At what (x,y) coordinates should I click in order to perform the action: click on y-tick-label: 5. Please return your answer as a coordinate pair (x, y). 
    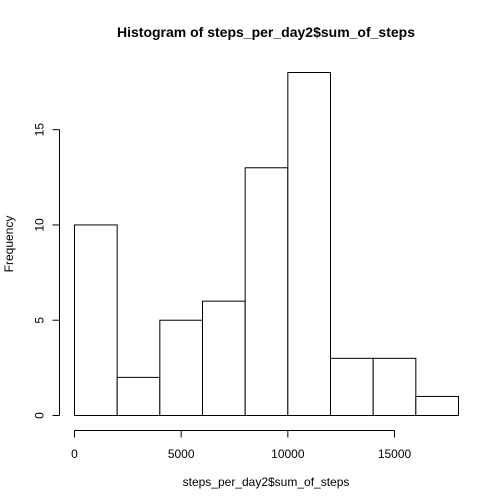
    Looking at the image, I should click on (40, 320).